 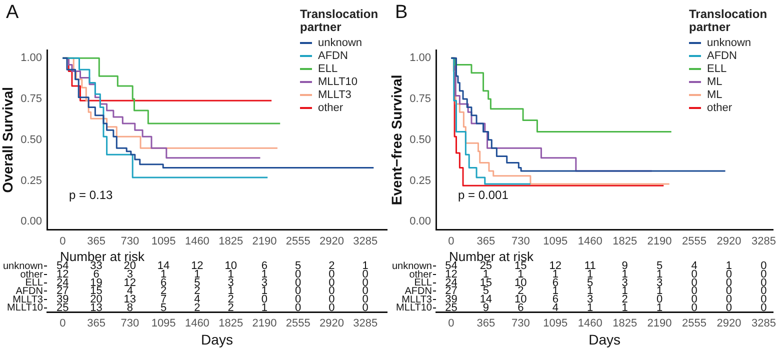 What do you see at coordinates (335, 94) in the screenshot?
I see `legend-label: MLLT3` at bounding box center [335, 94].